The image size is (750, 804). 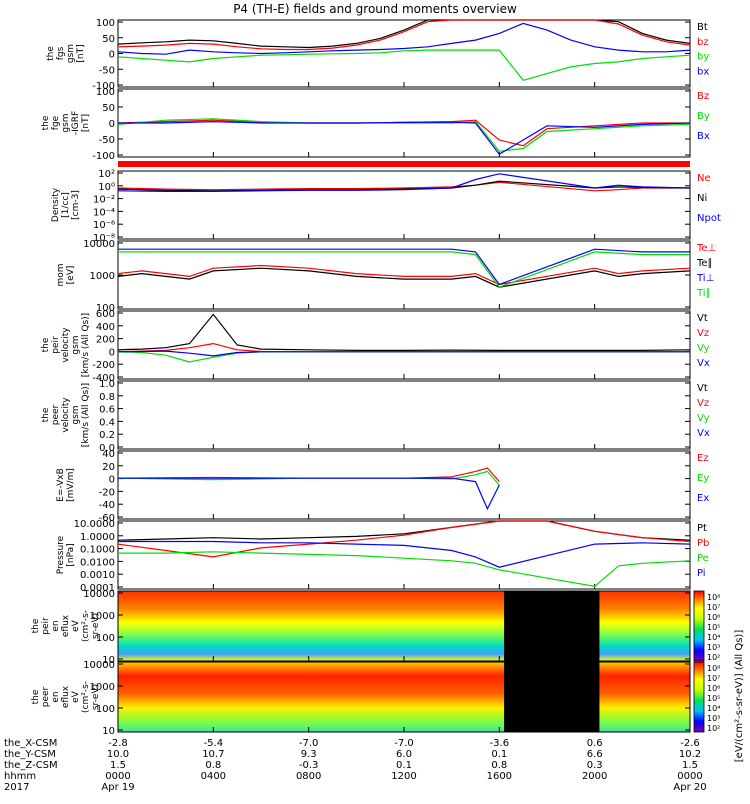 What do you see at coordinates (104, 200) in the screenshot?
I see `y-tick-label: 10⁻²` at bounding box center [104, 200].